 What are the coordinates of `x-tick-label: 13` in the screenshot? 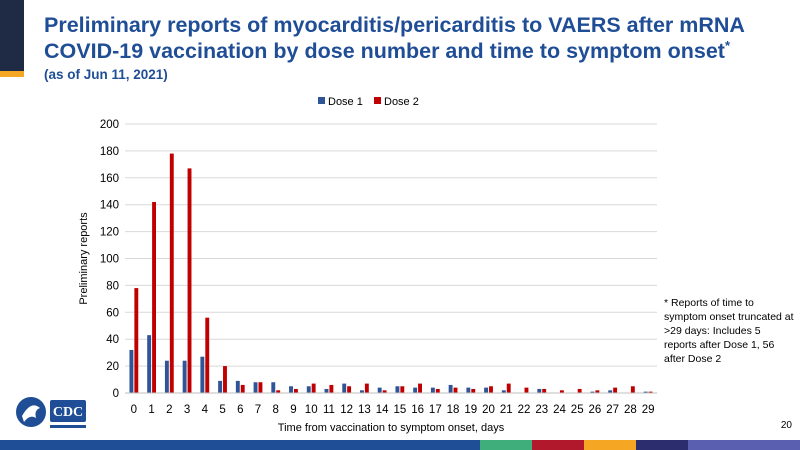 It's located at (364, 410).